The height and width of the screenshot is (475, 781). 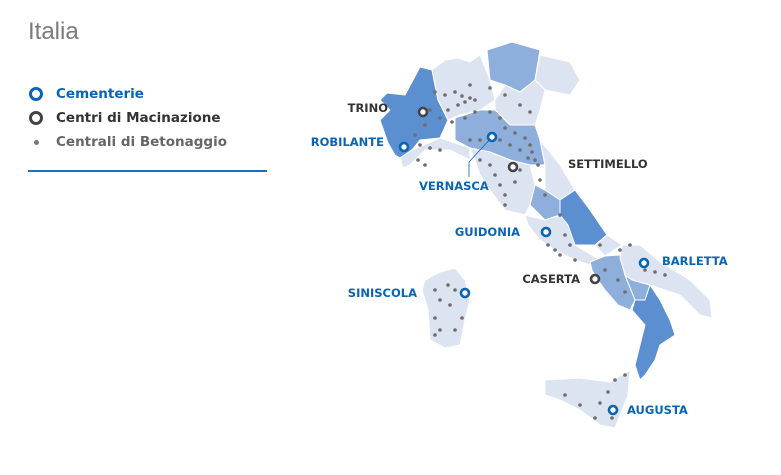 I want to click on vernasca-leader-line, so click(x=480, y=149).